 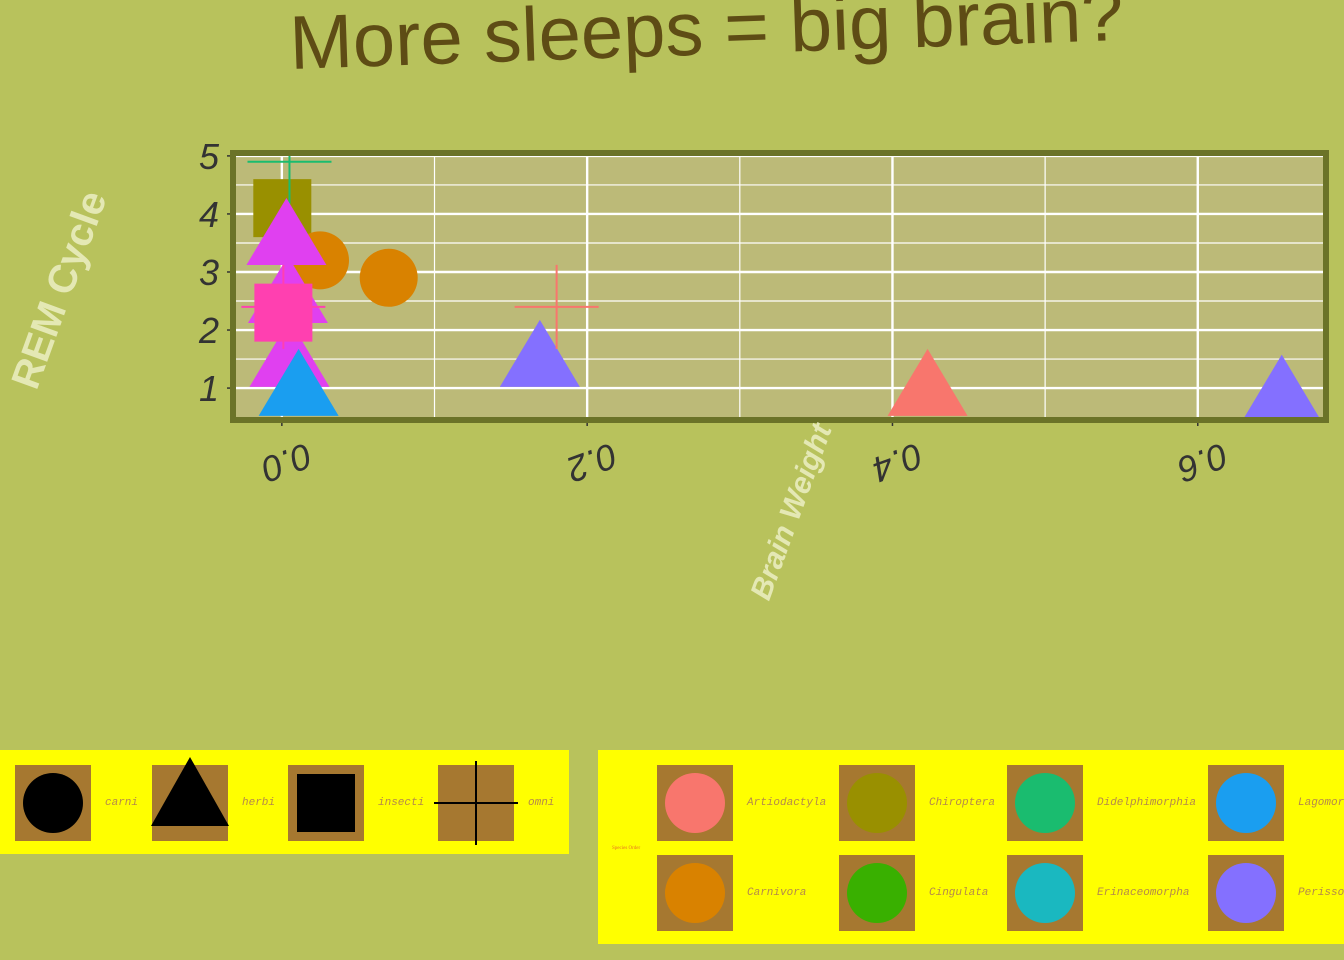 I want to click on legend-label-carnivora: Carnivora, so click(x=777, y=893).